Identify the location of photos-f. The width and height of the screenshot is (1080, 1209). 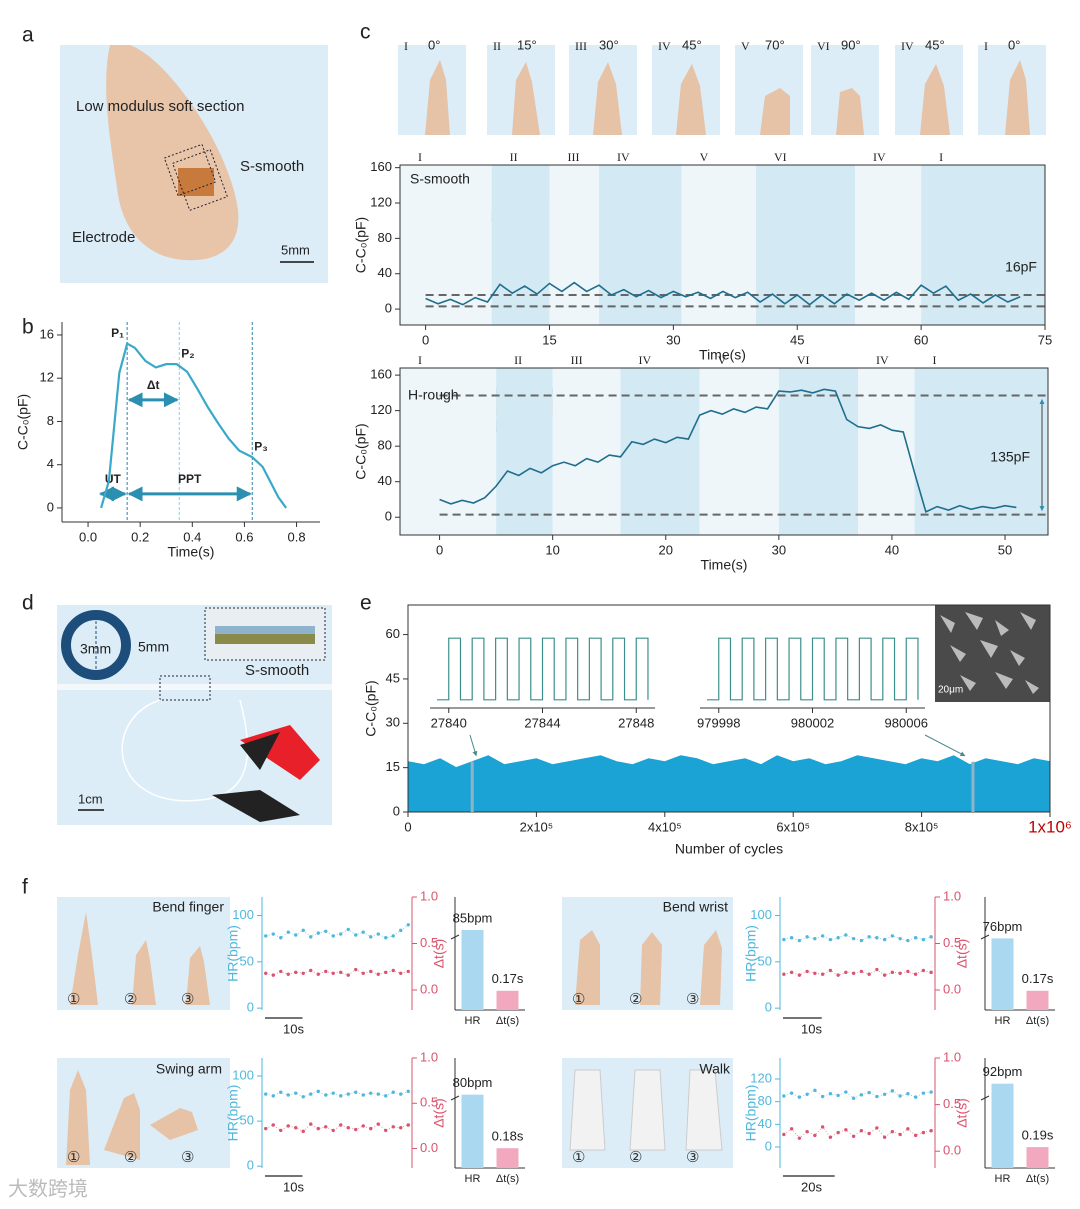
(395, 1032).